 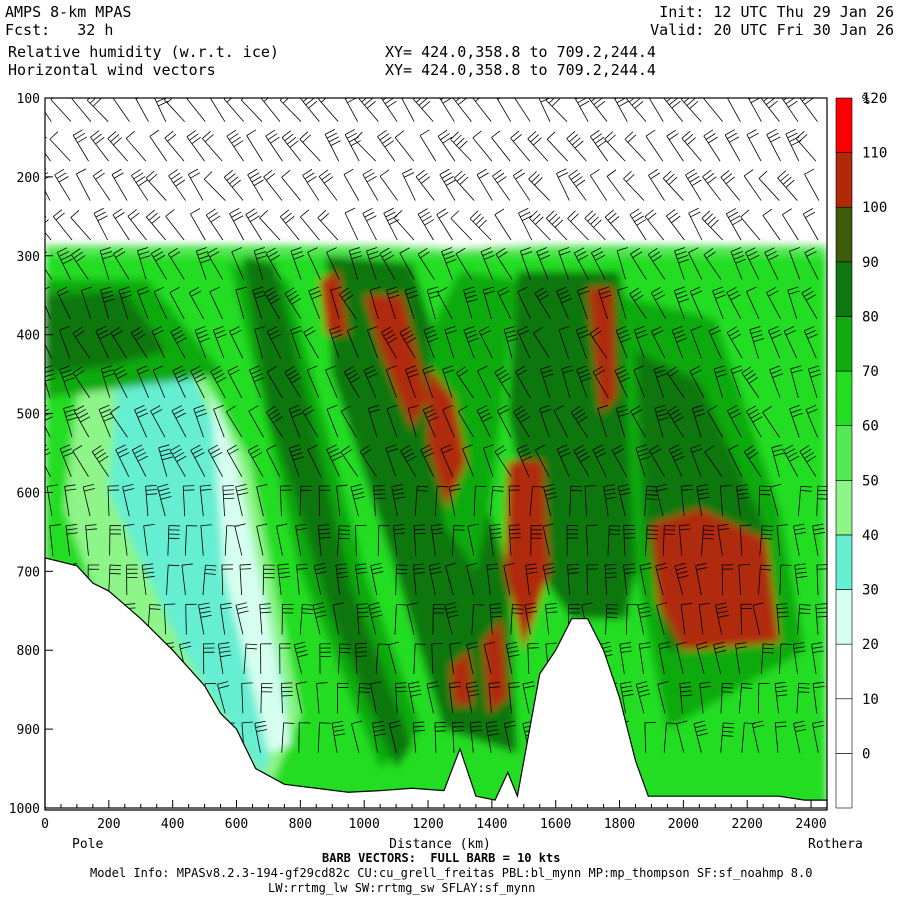 What do you see at coordinates (59, 30) in the screenshot?
I see `forecast-hour: Fcst: 32 h` at bounding box center [59, 30].